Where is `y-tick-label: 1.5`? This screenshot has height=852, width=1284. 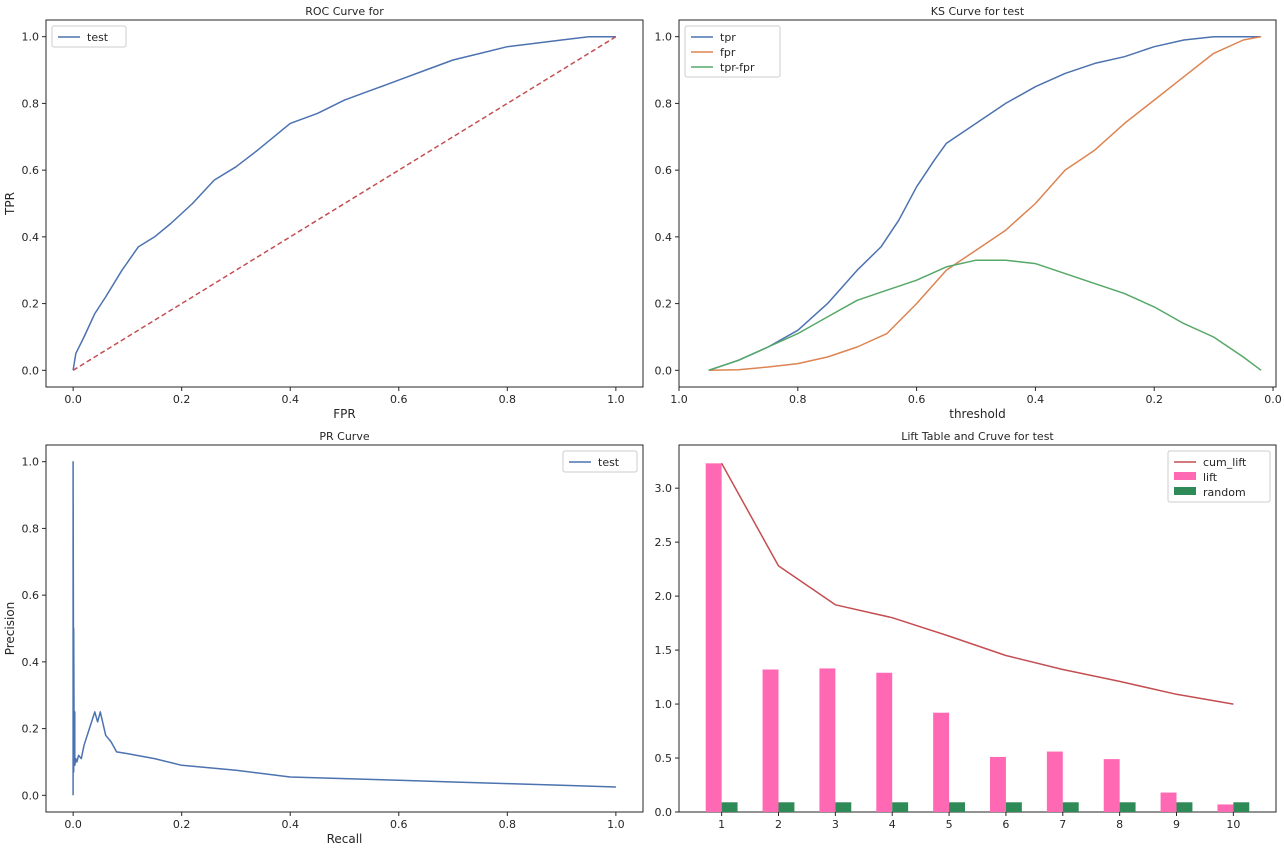 y-tick-label: 1.5 is located at coordinates (664, 650).